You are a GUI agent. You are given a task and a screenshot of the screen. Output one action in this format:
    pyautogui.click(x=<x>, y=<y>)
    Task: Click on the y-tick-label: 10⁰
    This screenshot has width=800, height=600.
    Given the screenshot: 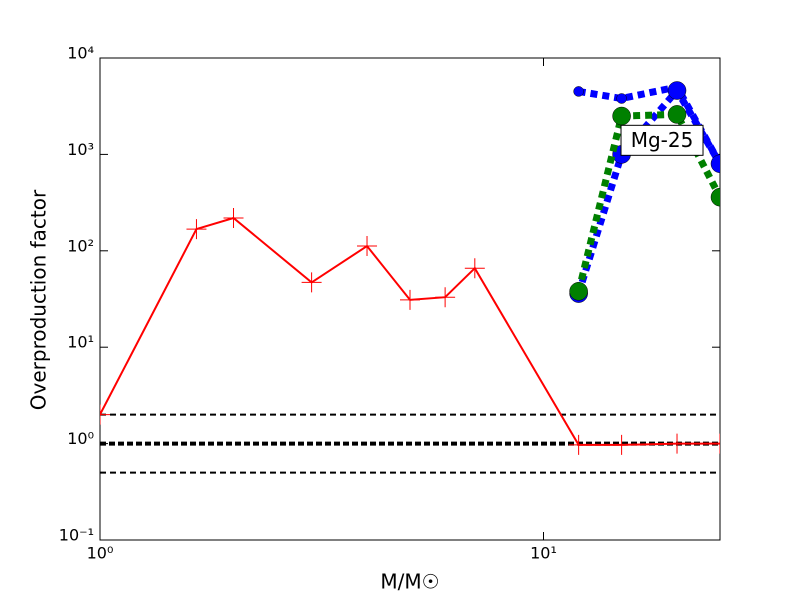 What is the action you would take?
    pyautogui.click(x=80, y=438)
    